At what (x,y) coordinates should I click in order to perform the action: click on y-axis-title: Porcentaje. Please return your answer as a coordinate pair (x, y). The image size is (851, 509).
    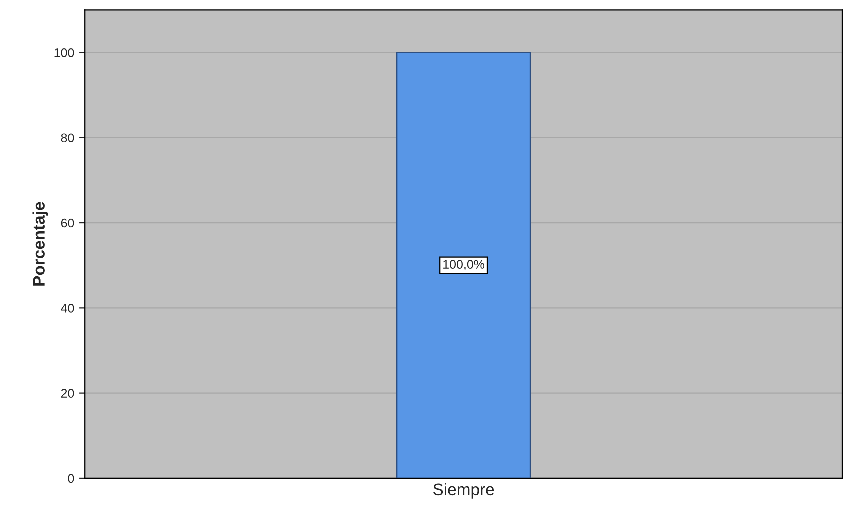
    Looking at the image, I should click on (40, 244).